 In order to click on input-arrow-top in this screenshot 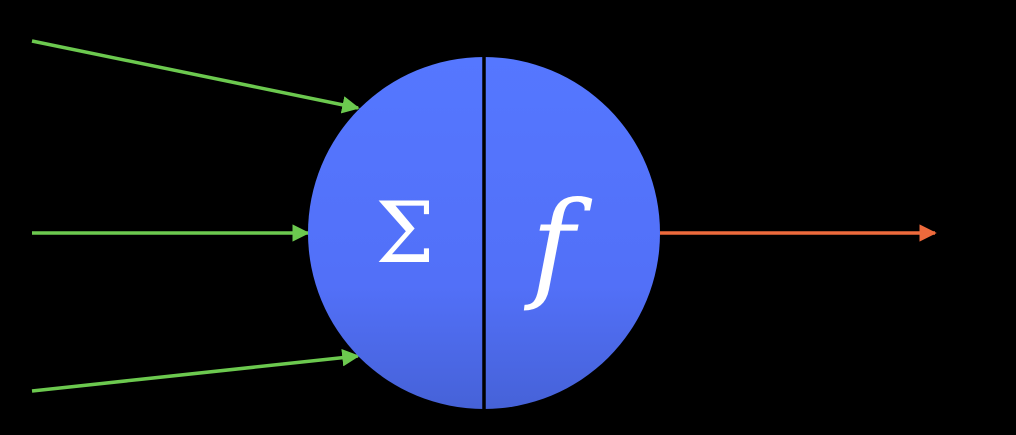, I will do `click(195, 76)`.